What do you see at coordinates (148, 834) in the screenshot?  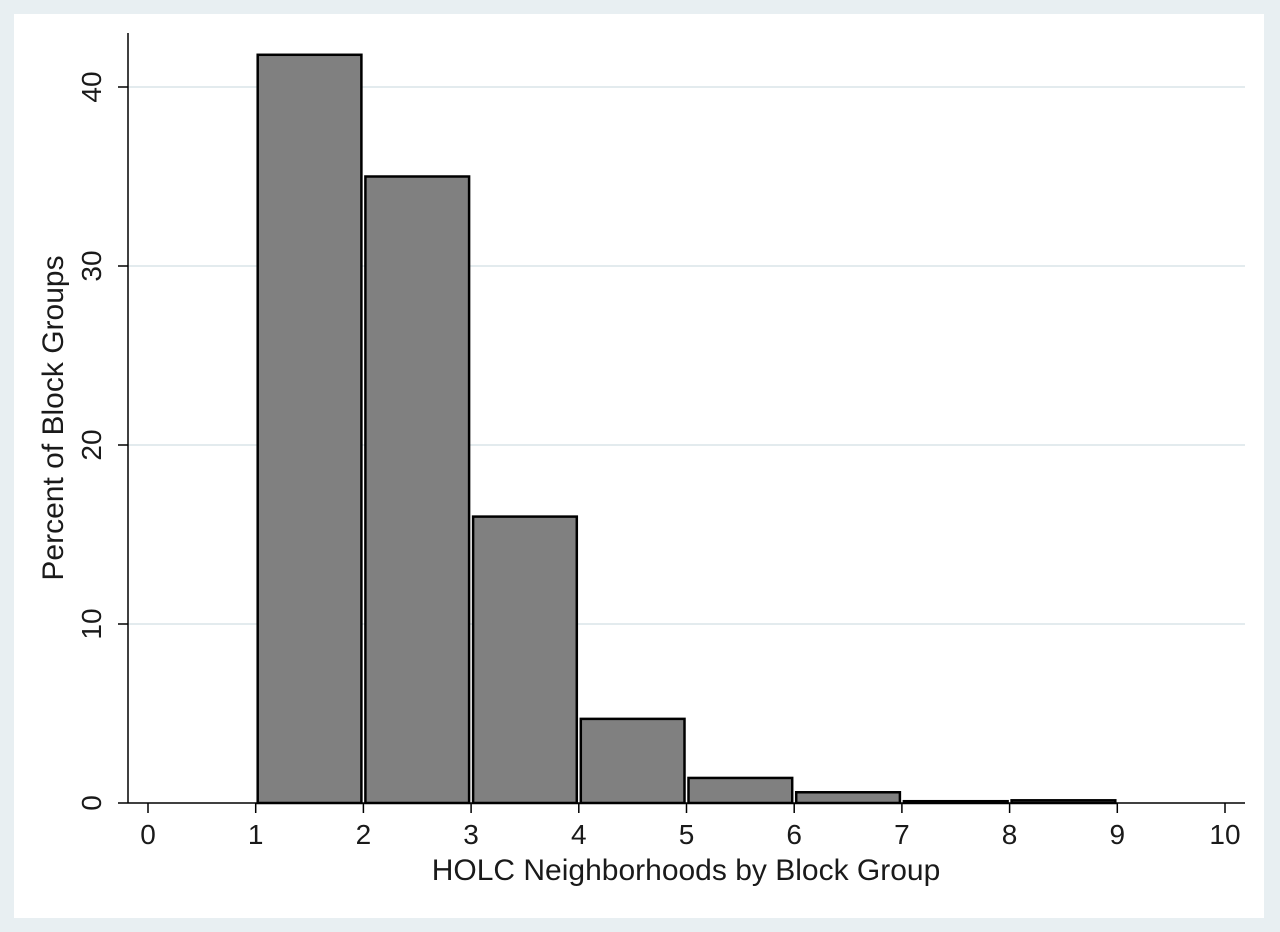 I see `x-tick-label-0: 0` at bounding box center [148, 834].